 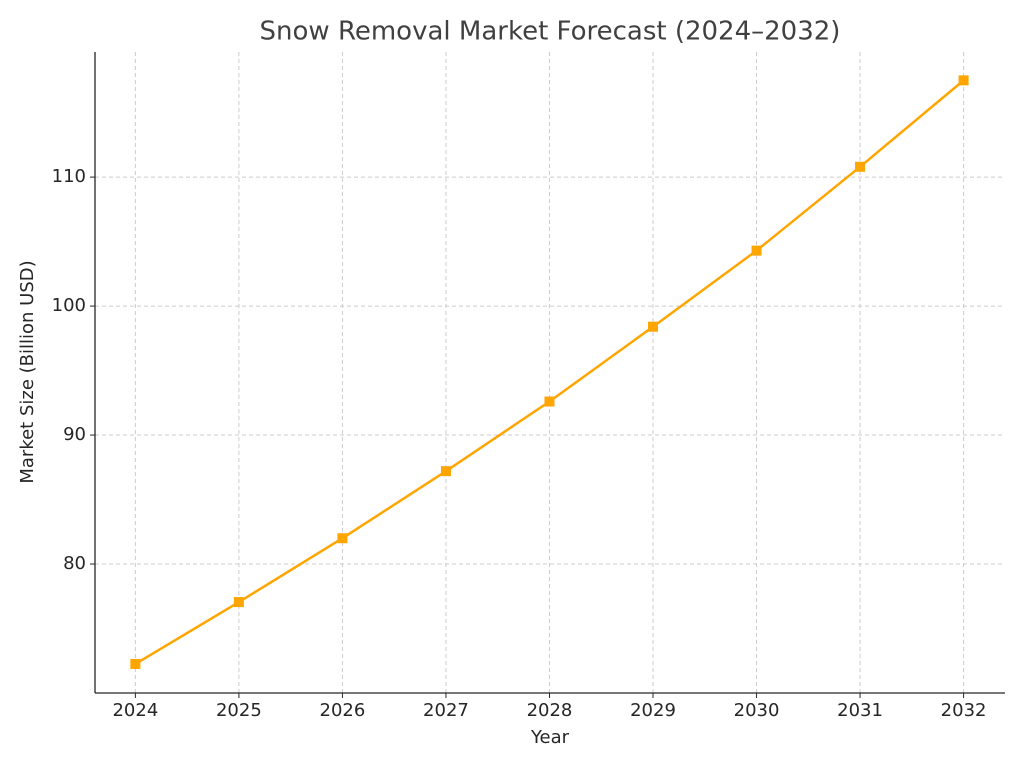 What do you see at coordinates (550, 710) in the screenshot?
I see `x-tick-label: 2028` at bounding box center [550, 710].